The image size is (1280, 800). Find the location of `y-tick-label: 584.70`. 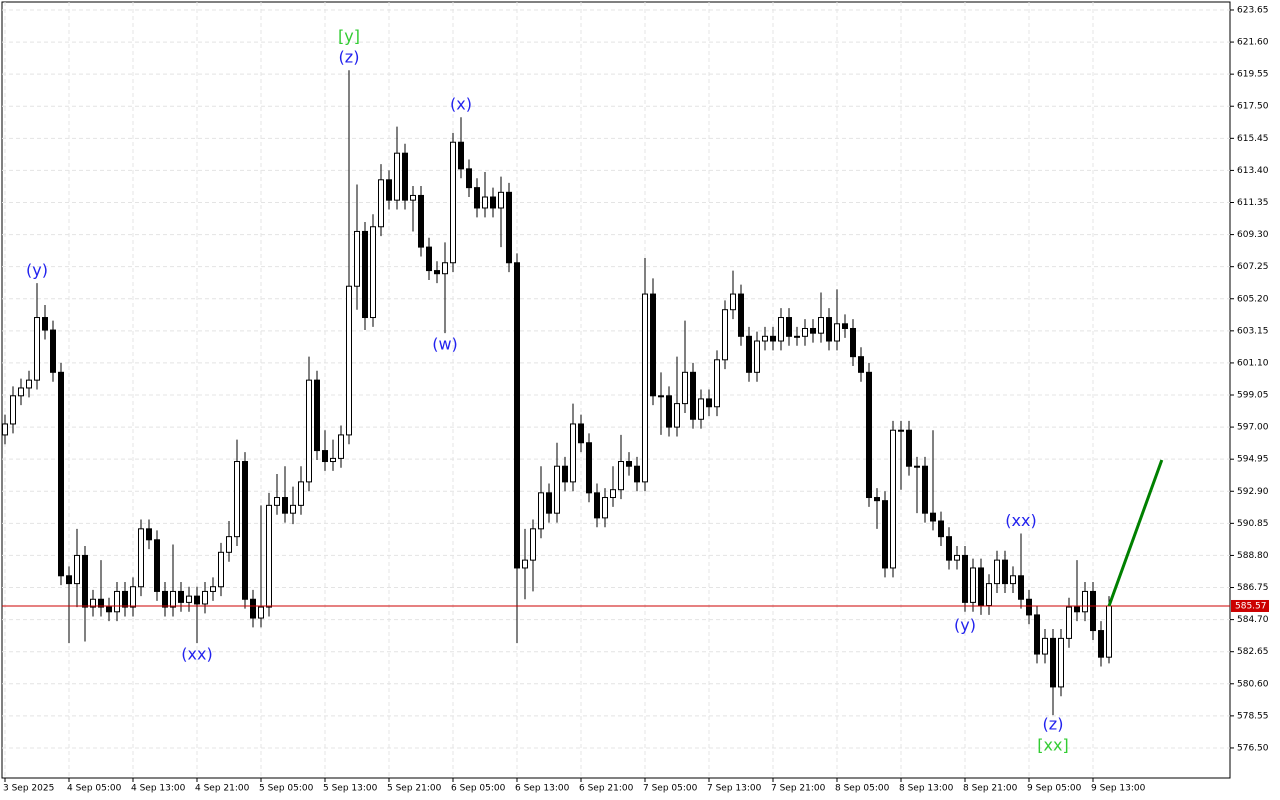

y-tick-label: 584.70 is located at coordinates (1253, 620).